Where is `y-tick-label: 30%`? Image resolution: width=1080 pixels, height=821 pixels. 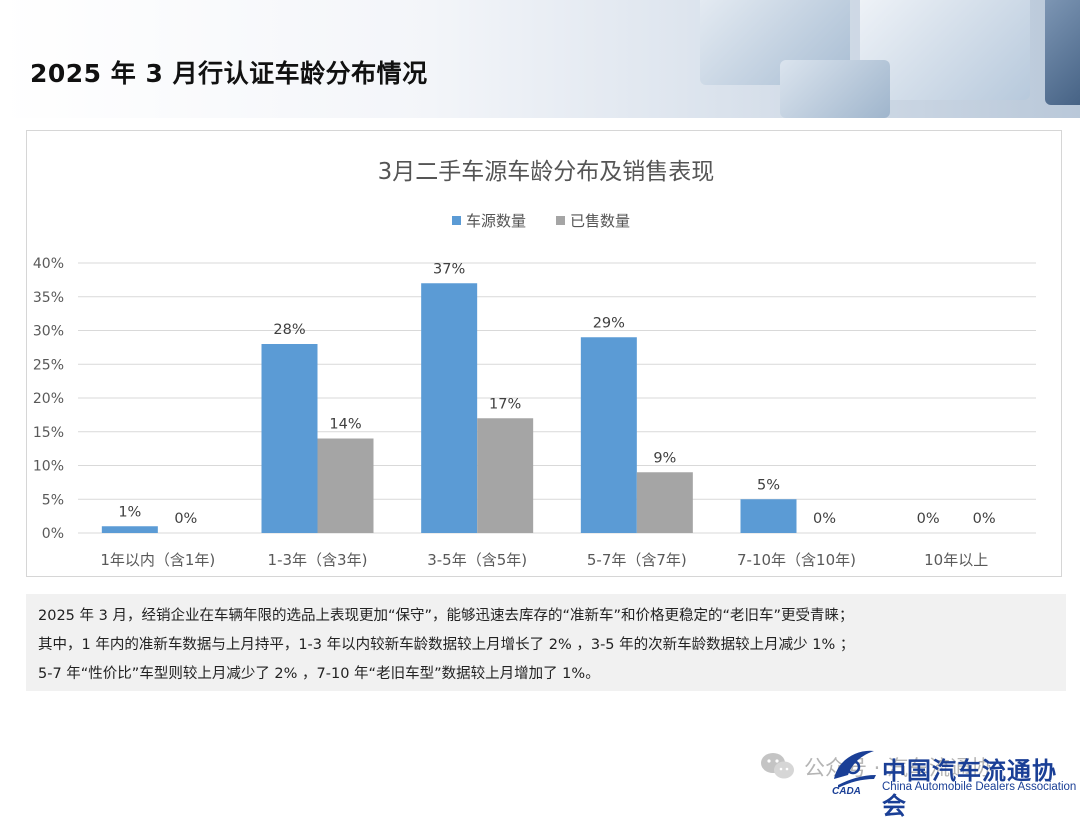
y-tick-label: 30% is located at coordinates (48, 332).